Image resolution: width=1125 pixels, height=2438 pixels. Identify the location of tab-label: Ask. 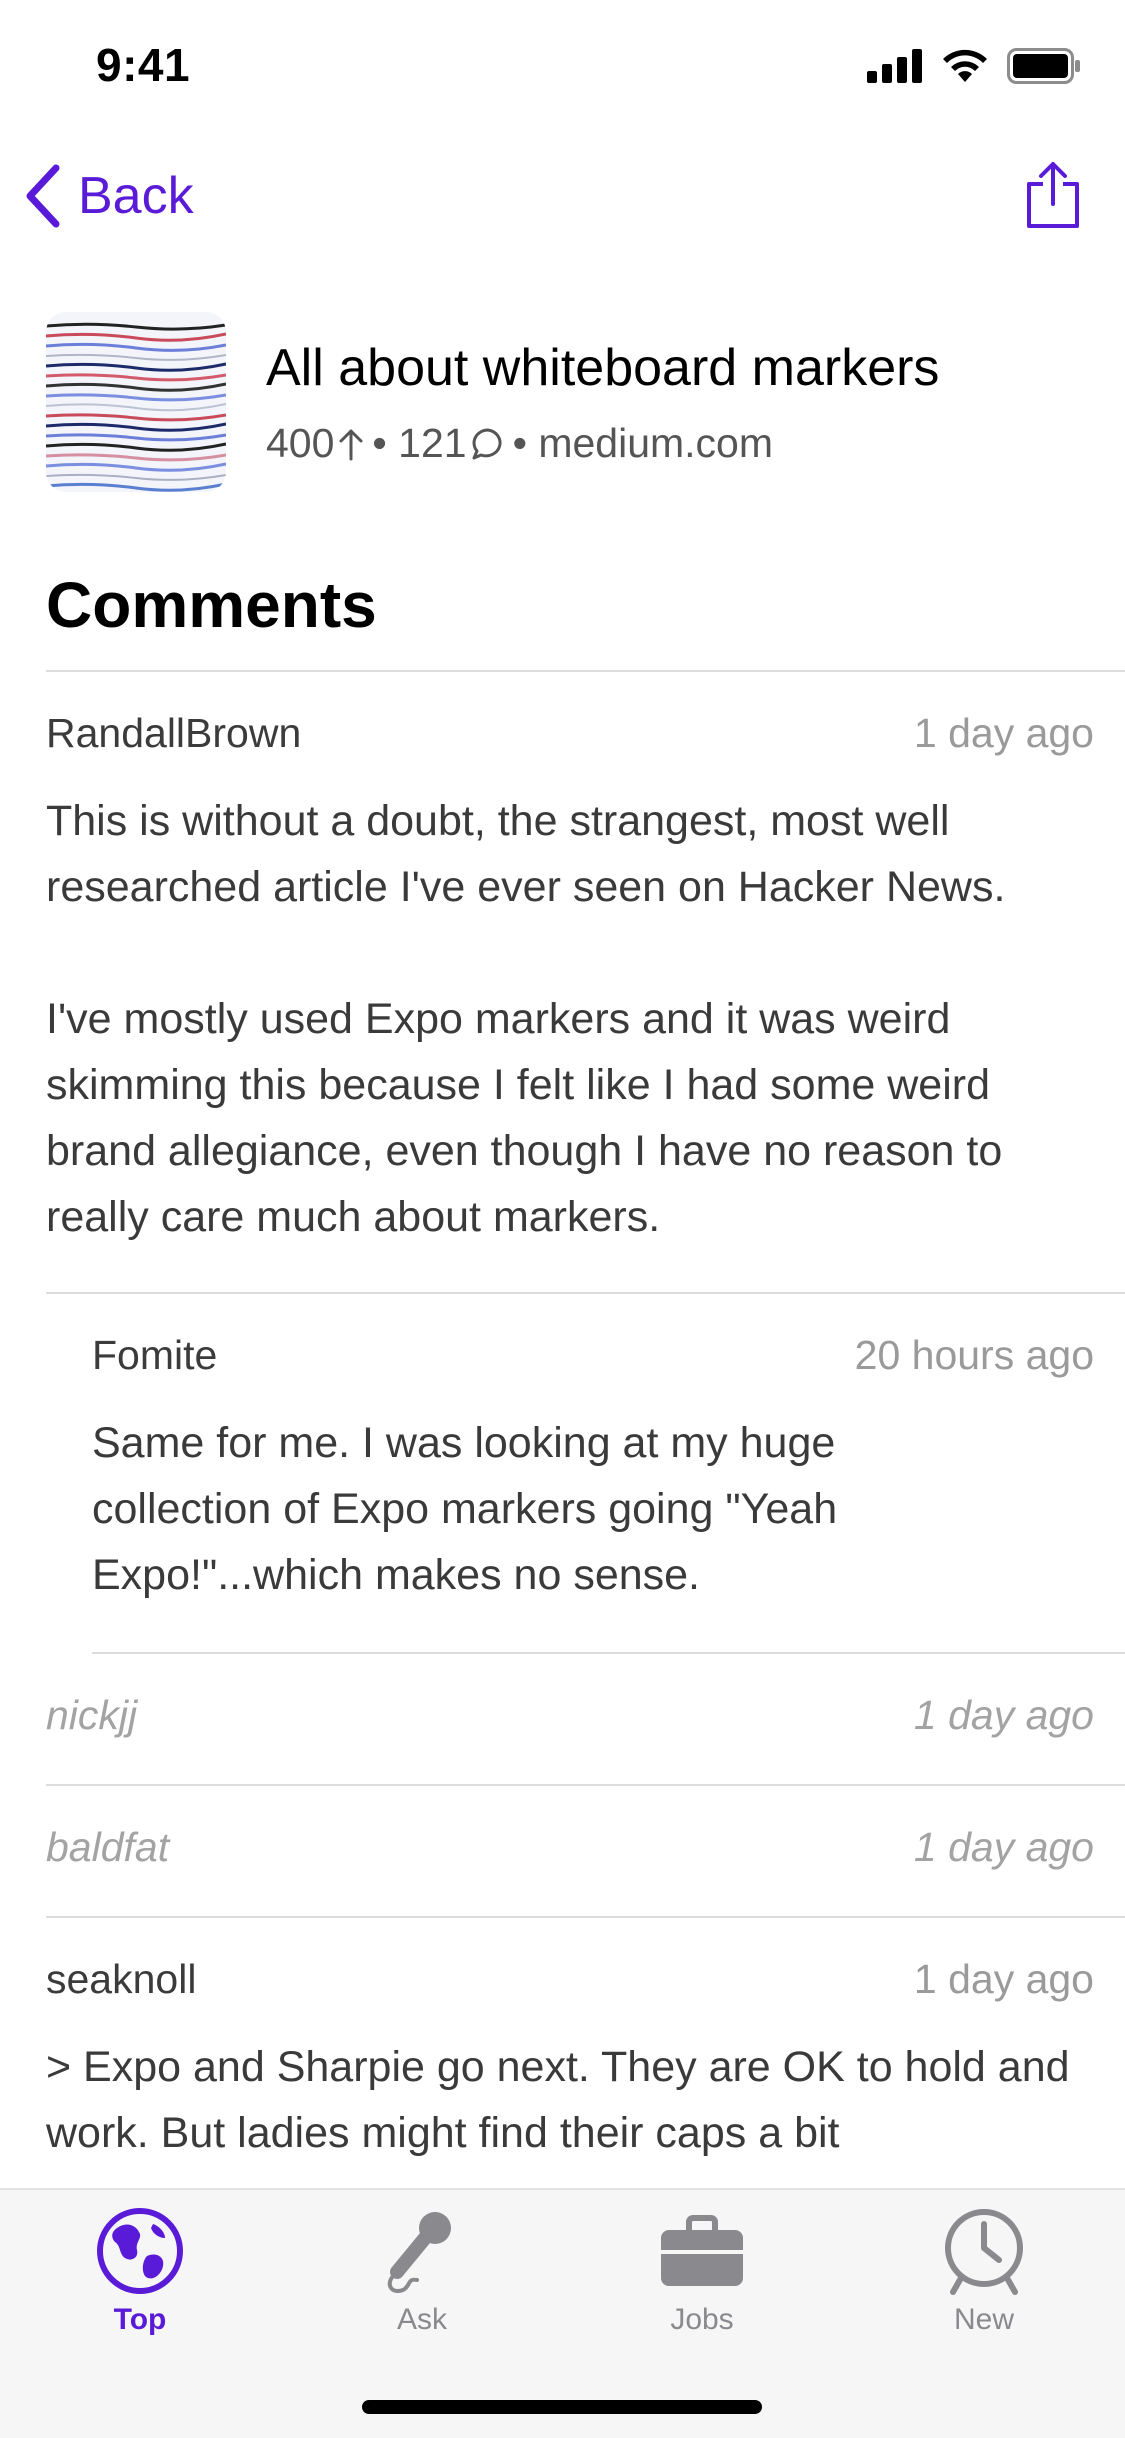
(421, 2319).